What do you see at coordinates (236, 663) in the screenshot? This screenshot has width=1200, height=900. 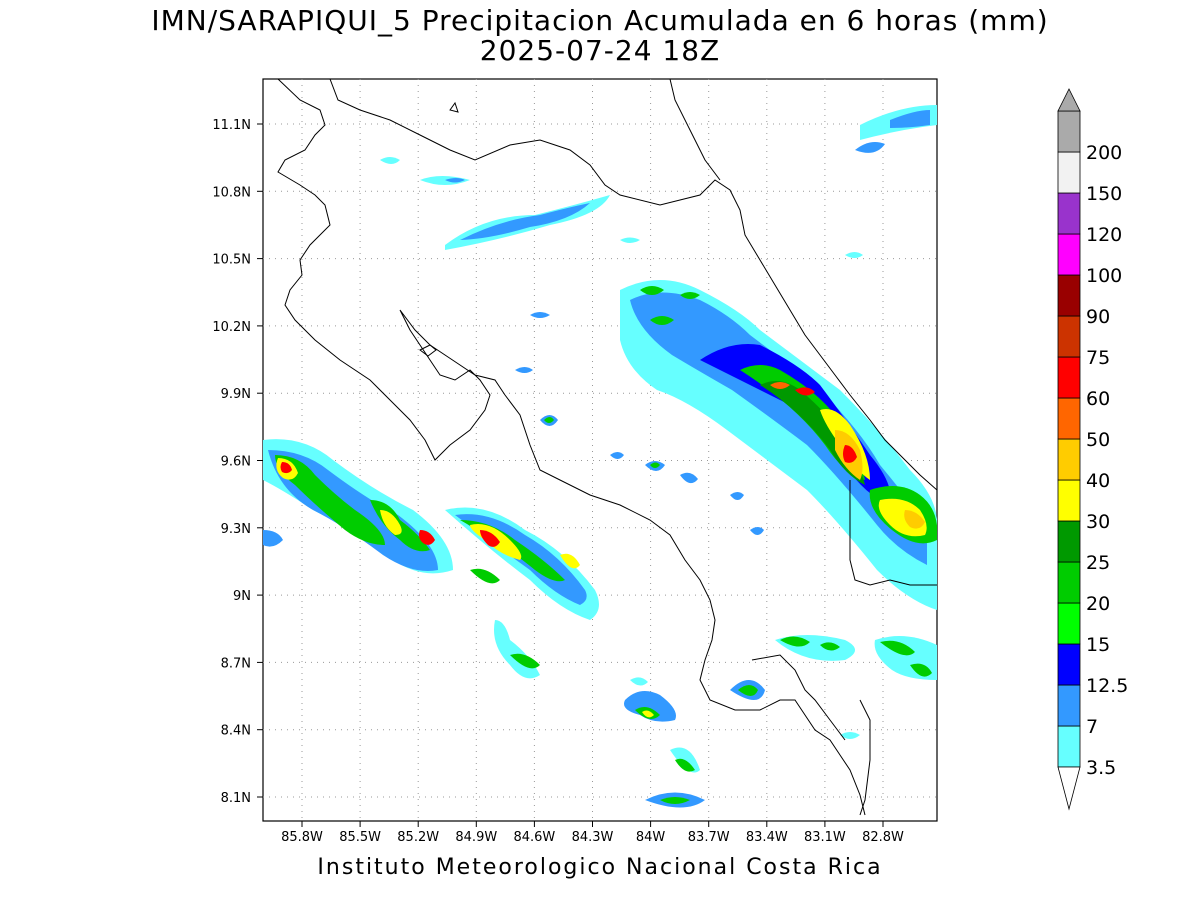 I see `lat-tick-label: 8.7N` at bounding box center [236, 663].